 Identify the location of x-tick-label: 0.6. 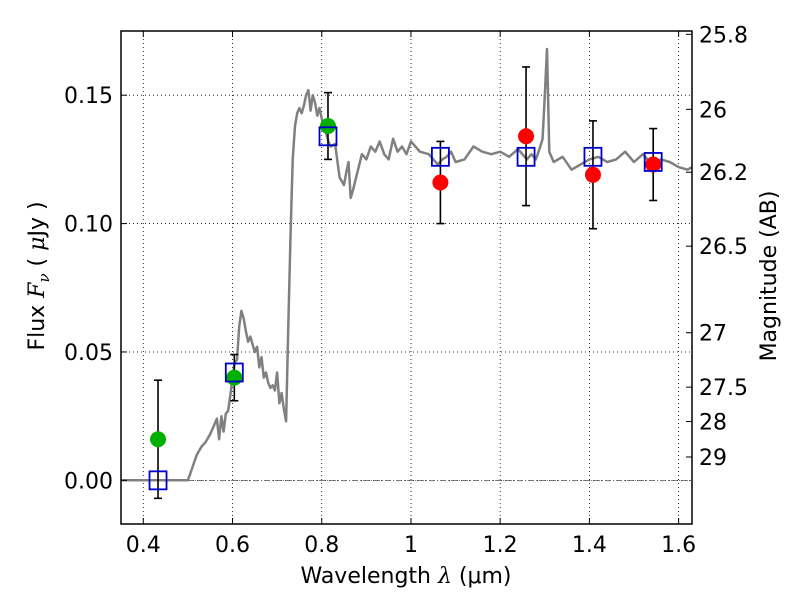
(232, 545).